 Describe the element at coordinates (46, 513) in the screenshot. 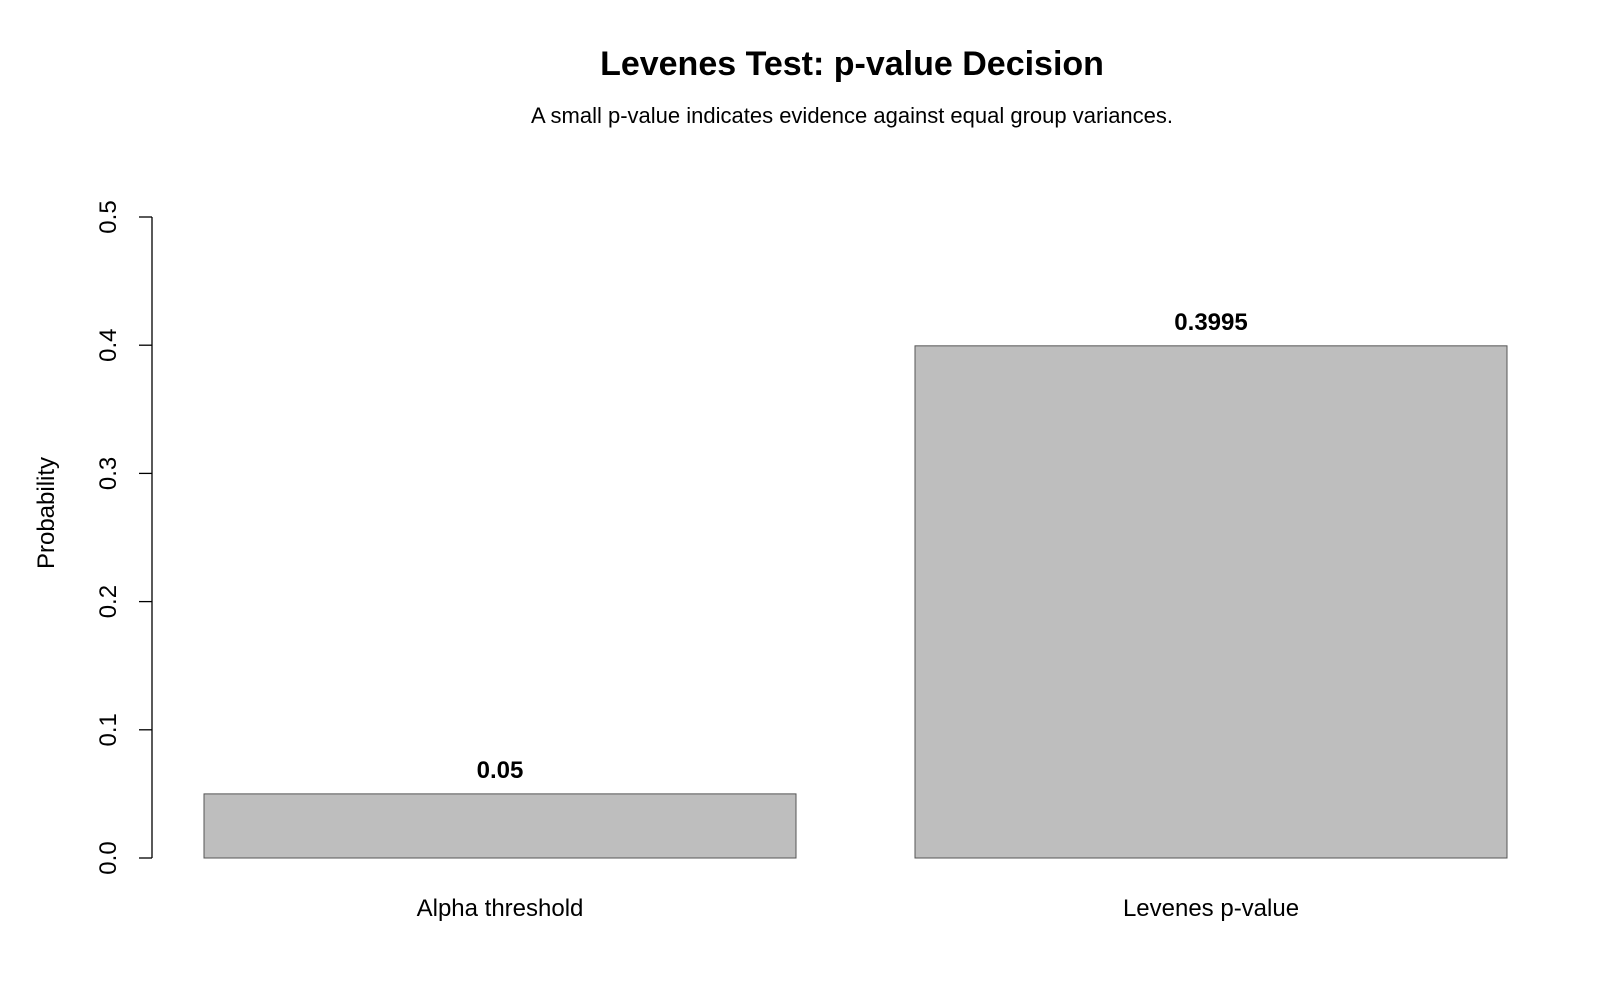

I see `y-axis-label: Probability` at that location.